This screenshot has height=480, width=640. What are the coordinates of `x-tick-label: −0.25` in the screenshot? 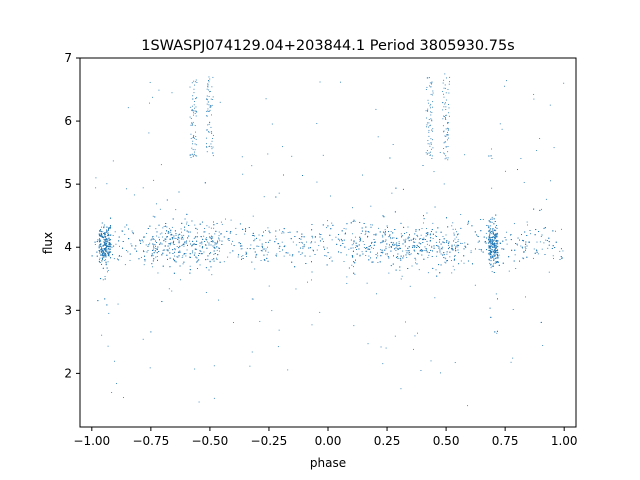 It's located at (269, 441).